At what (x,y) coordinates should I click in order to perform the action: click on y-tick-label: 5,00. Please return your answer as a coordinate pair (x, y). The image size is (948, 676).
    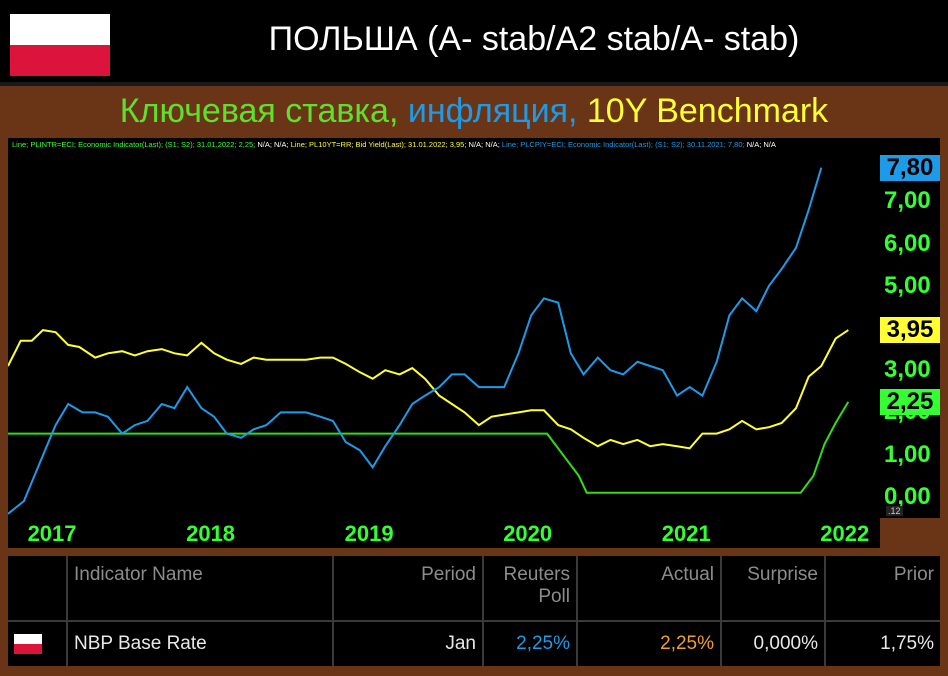
    Looking at the image, I should click on (907, 285).